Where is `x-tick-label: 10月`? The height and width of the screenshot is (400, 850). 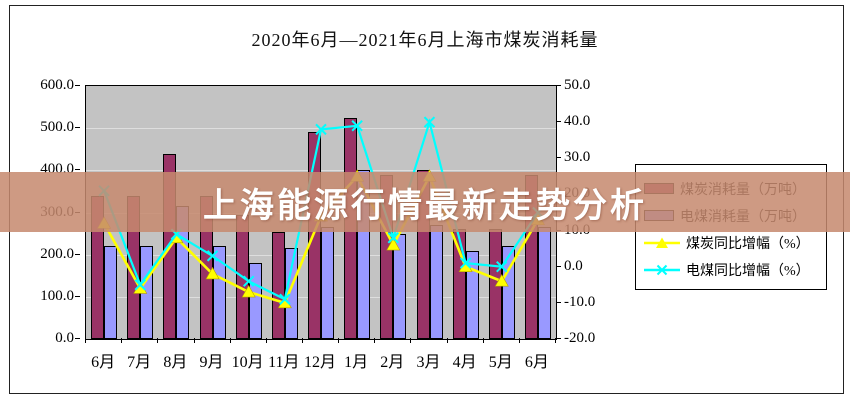 x-tick-label: 10月 is located at coordinates (247, 362).